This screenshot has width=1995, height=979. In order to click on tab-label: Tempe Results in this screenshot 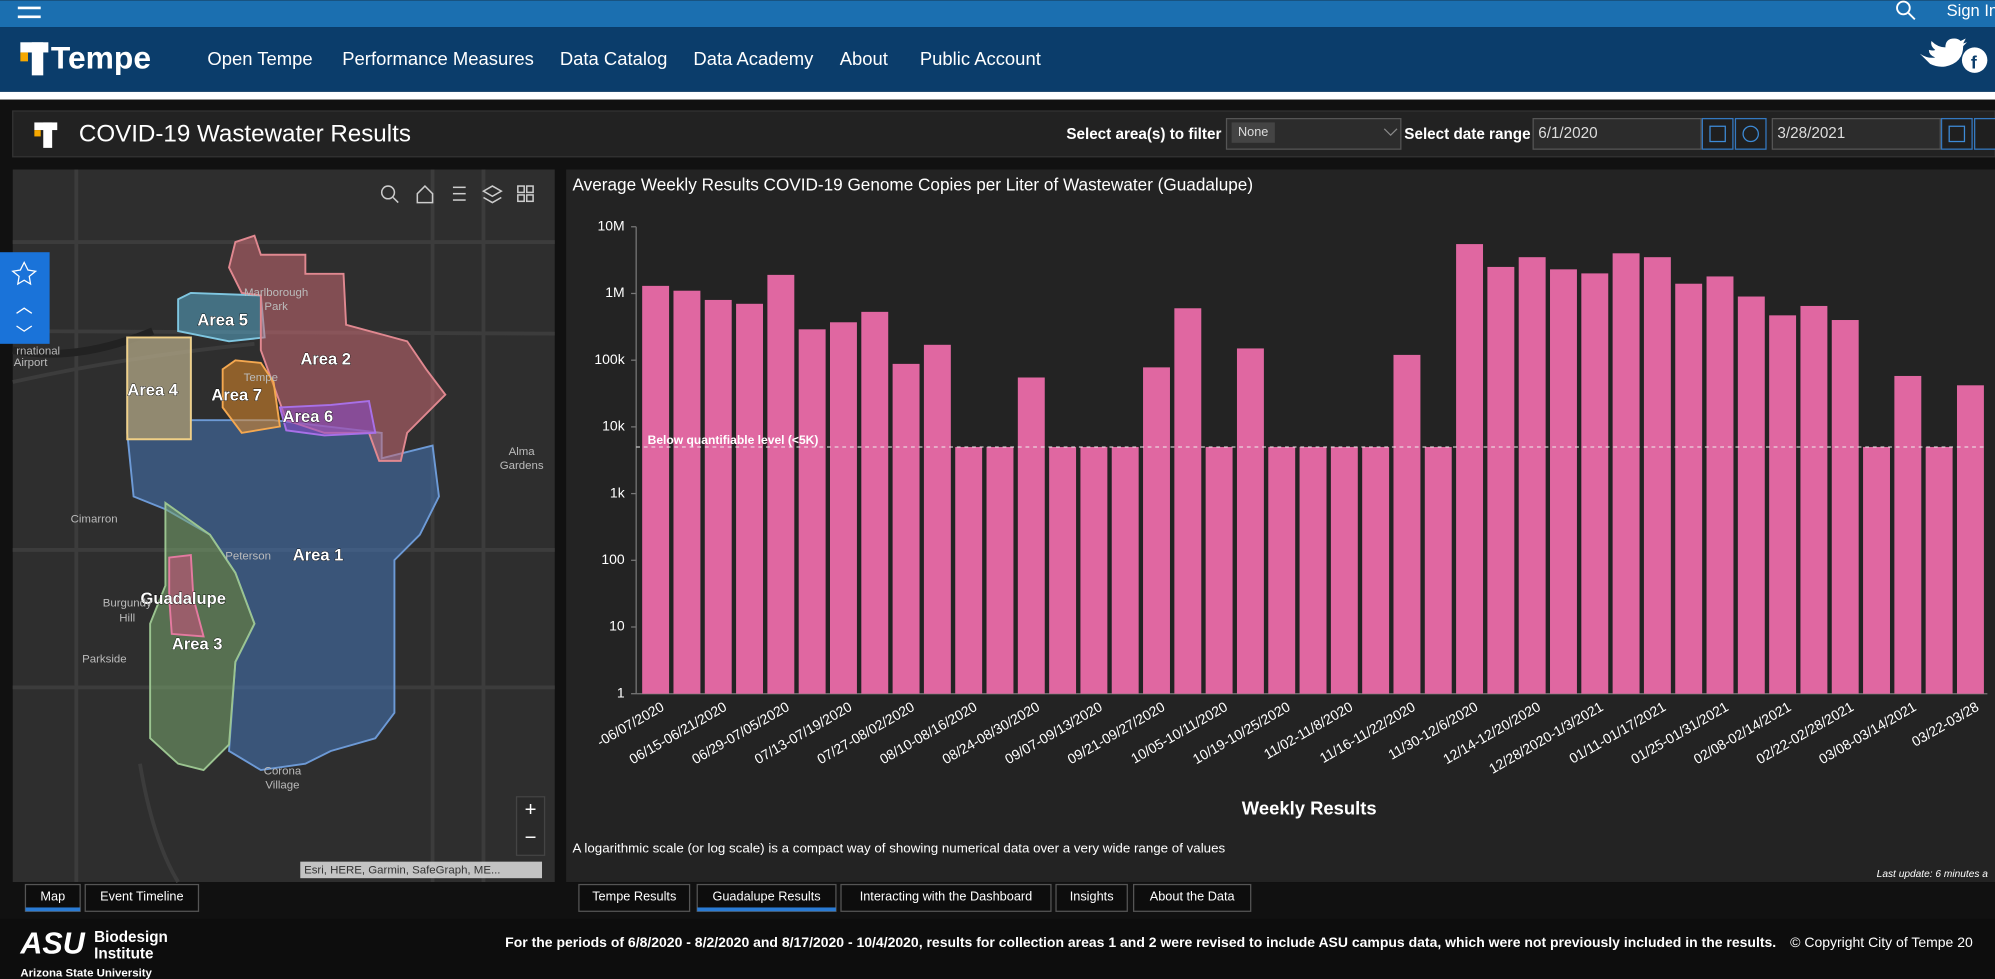, I will do `click(634, 896)`.